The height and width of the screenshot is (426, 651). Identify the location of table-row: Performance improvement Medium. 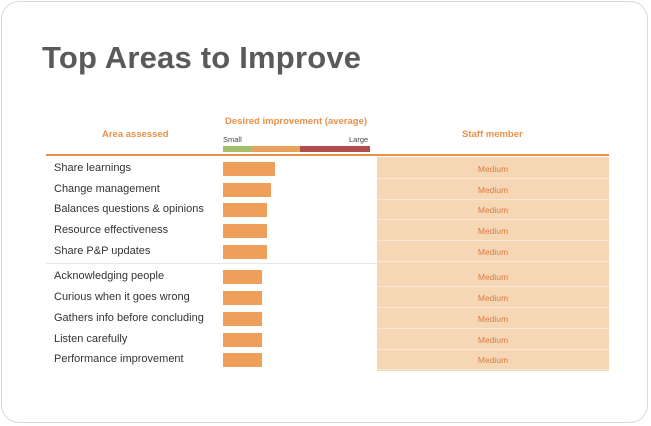
(327, 360).